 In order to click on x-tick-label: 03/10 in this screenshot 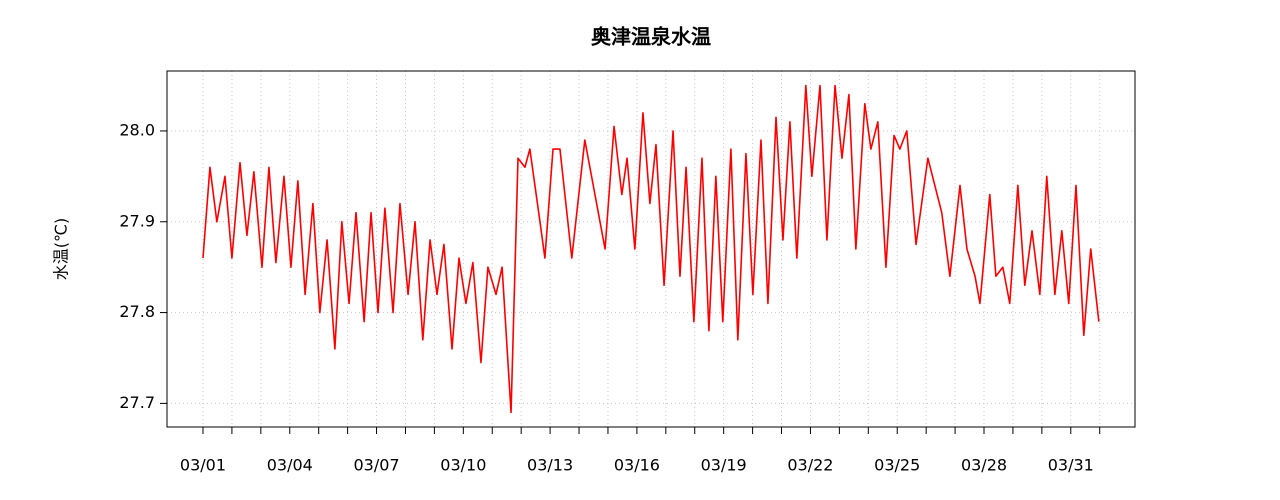, I will do `click(463, 465)`.